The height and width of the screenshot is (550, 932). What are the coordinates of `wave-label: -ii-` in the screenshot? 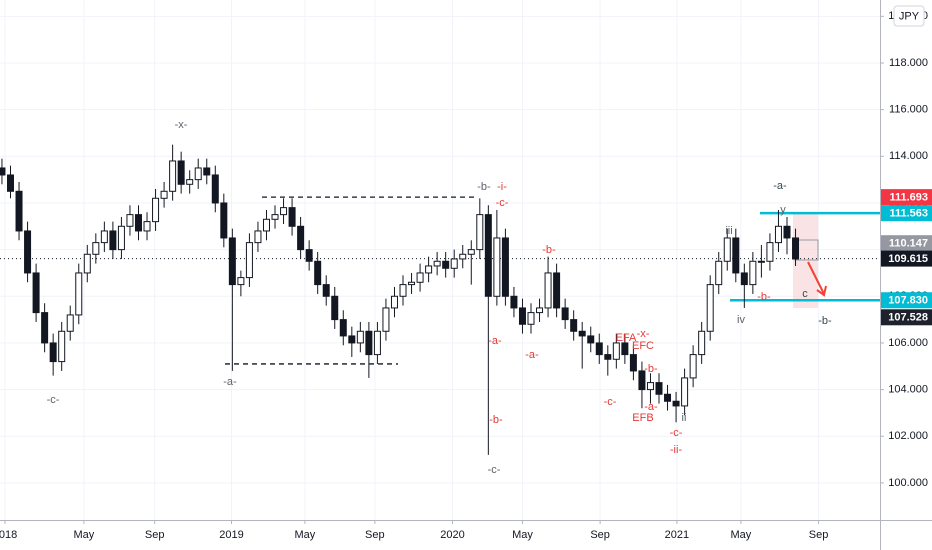 It's located at (676, 450).